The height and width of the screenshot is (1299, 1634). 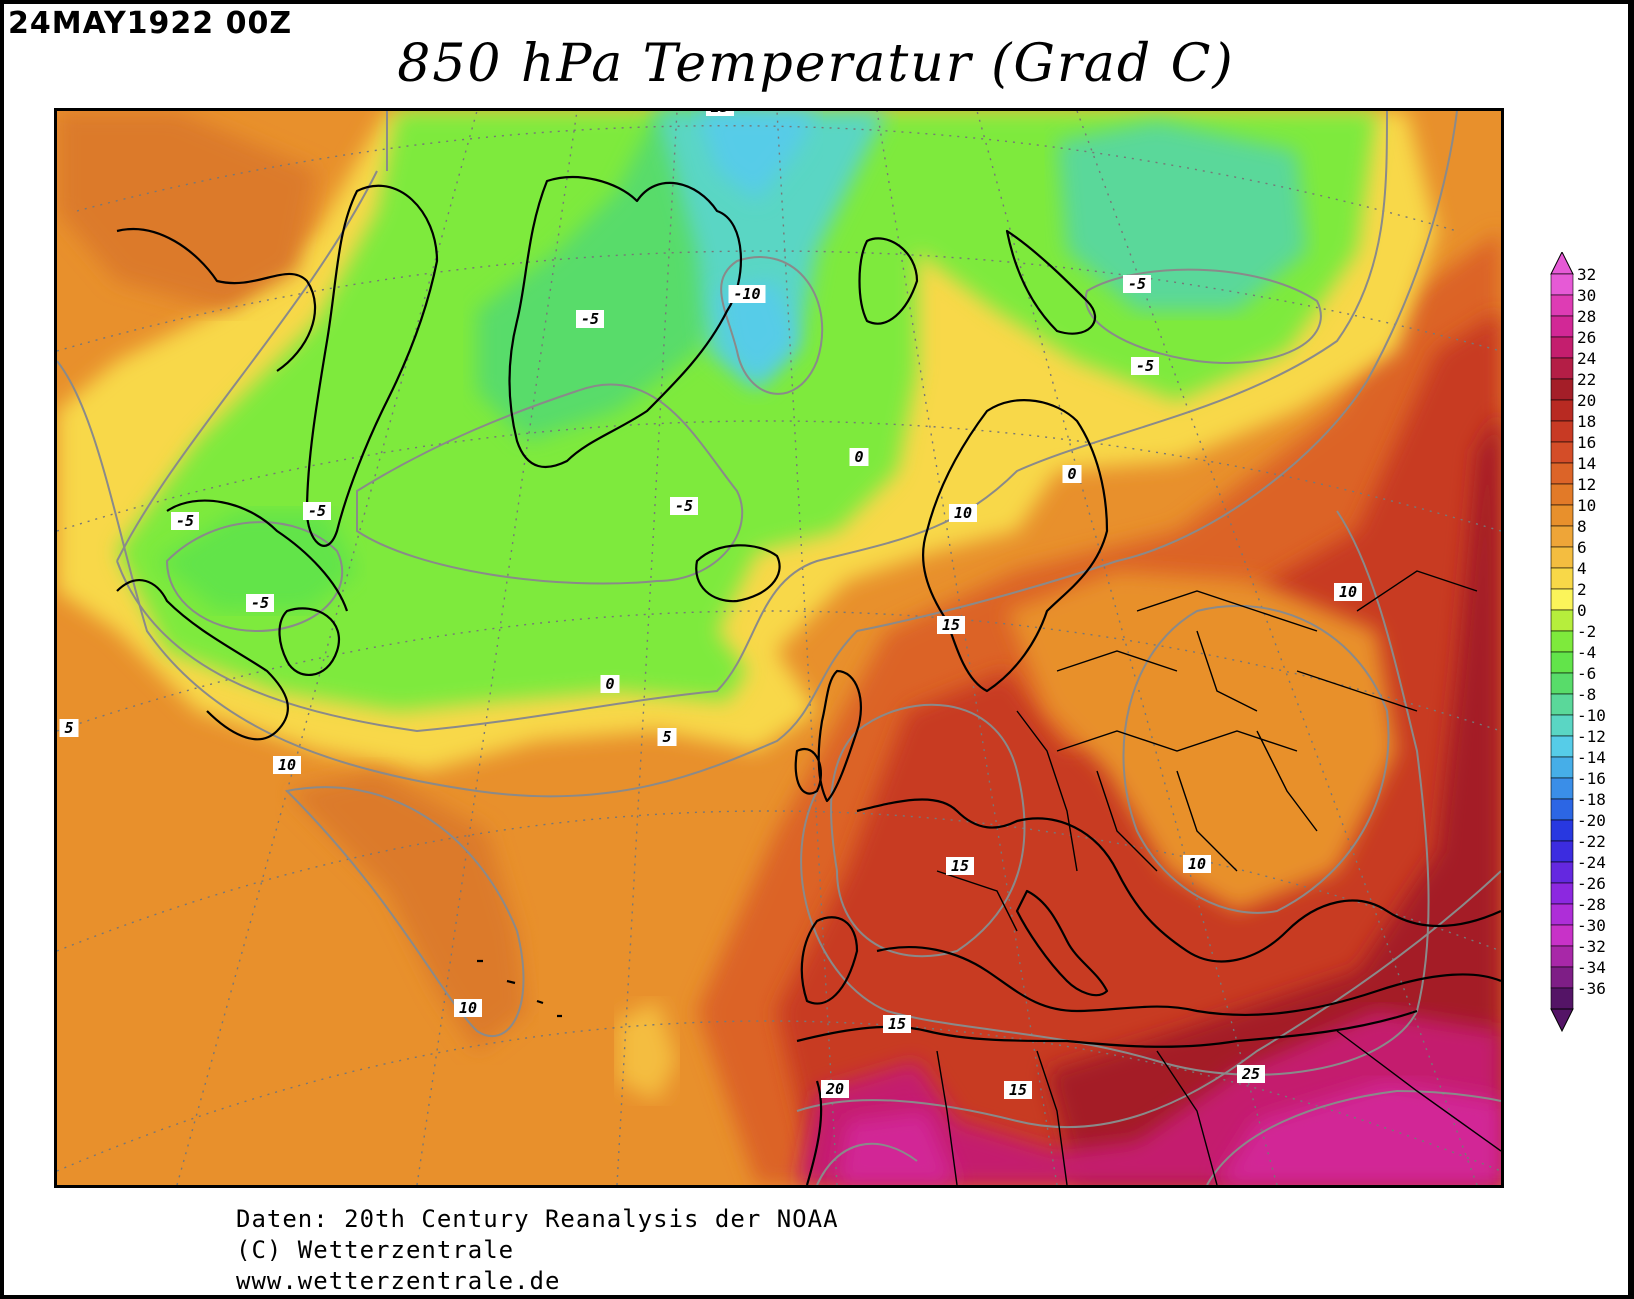 I want to click on legend-label: -18, so click(x=1591, y=799).